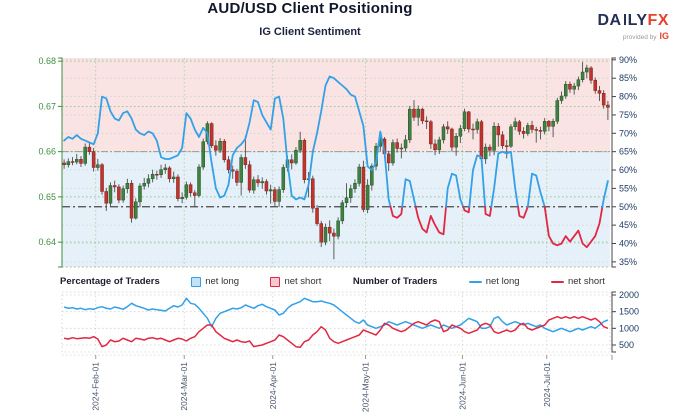  I want to click on svg-text: 500, so click(626, 345).